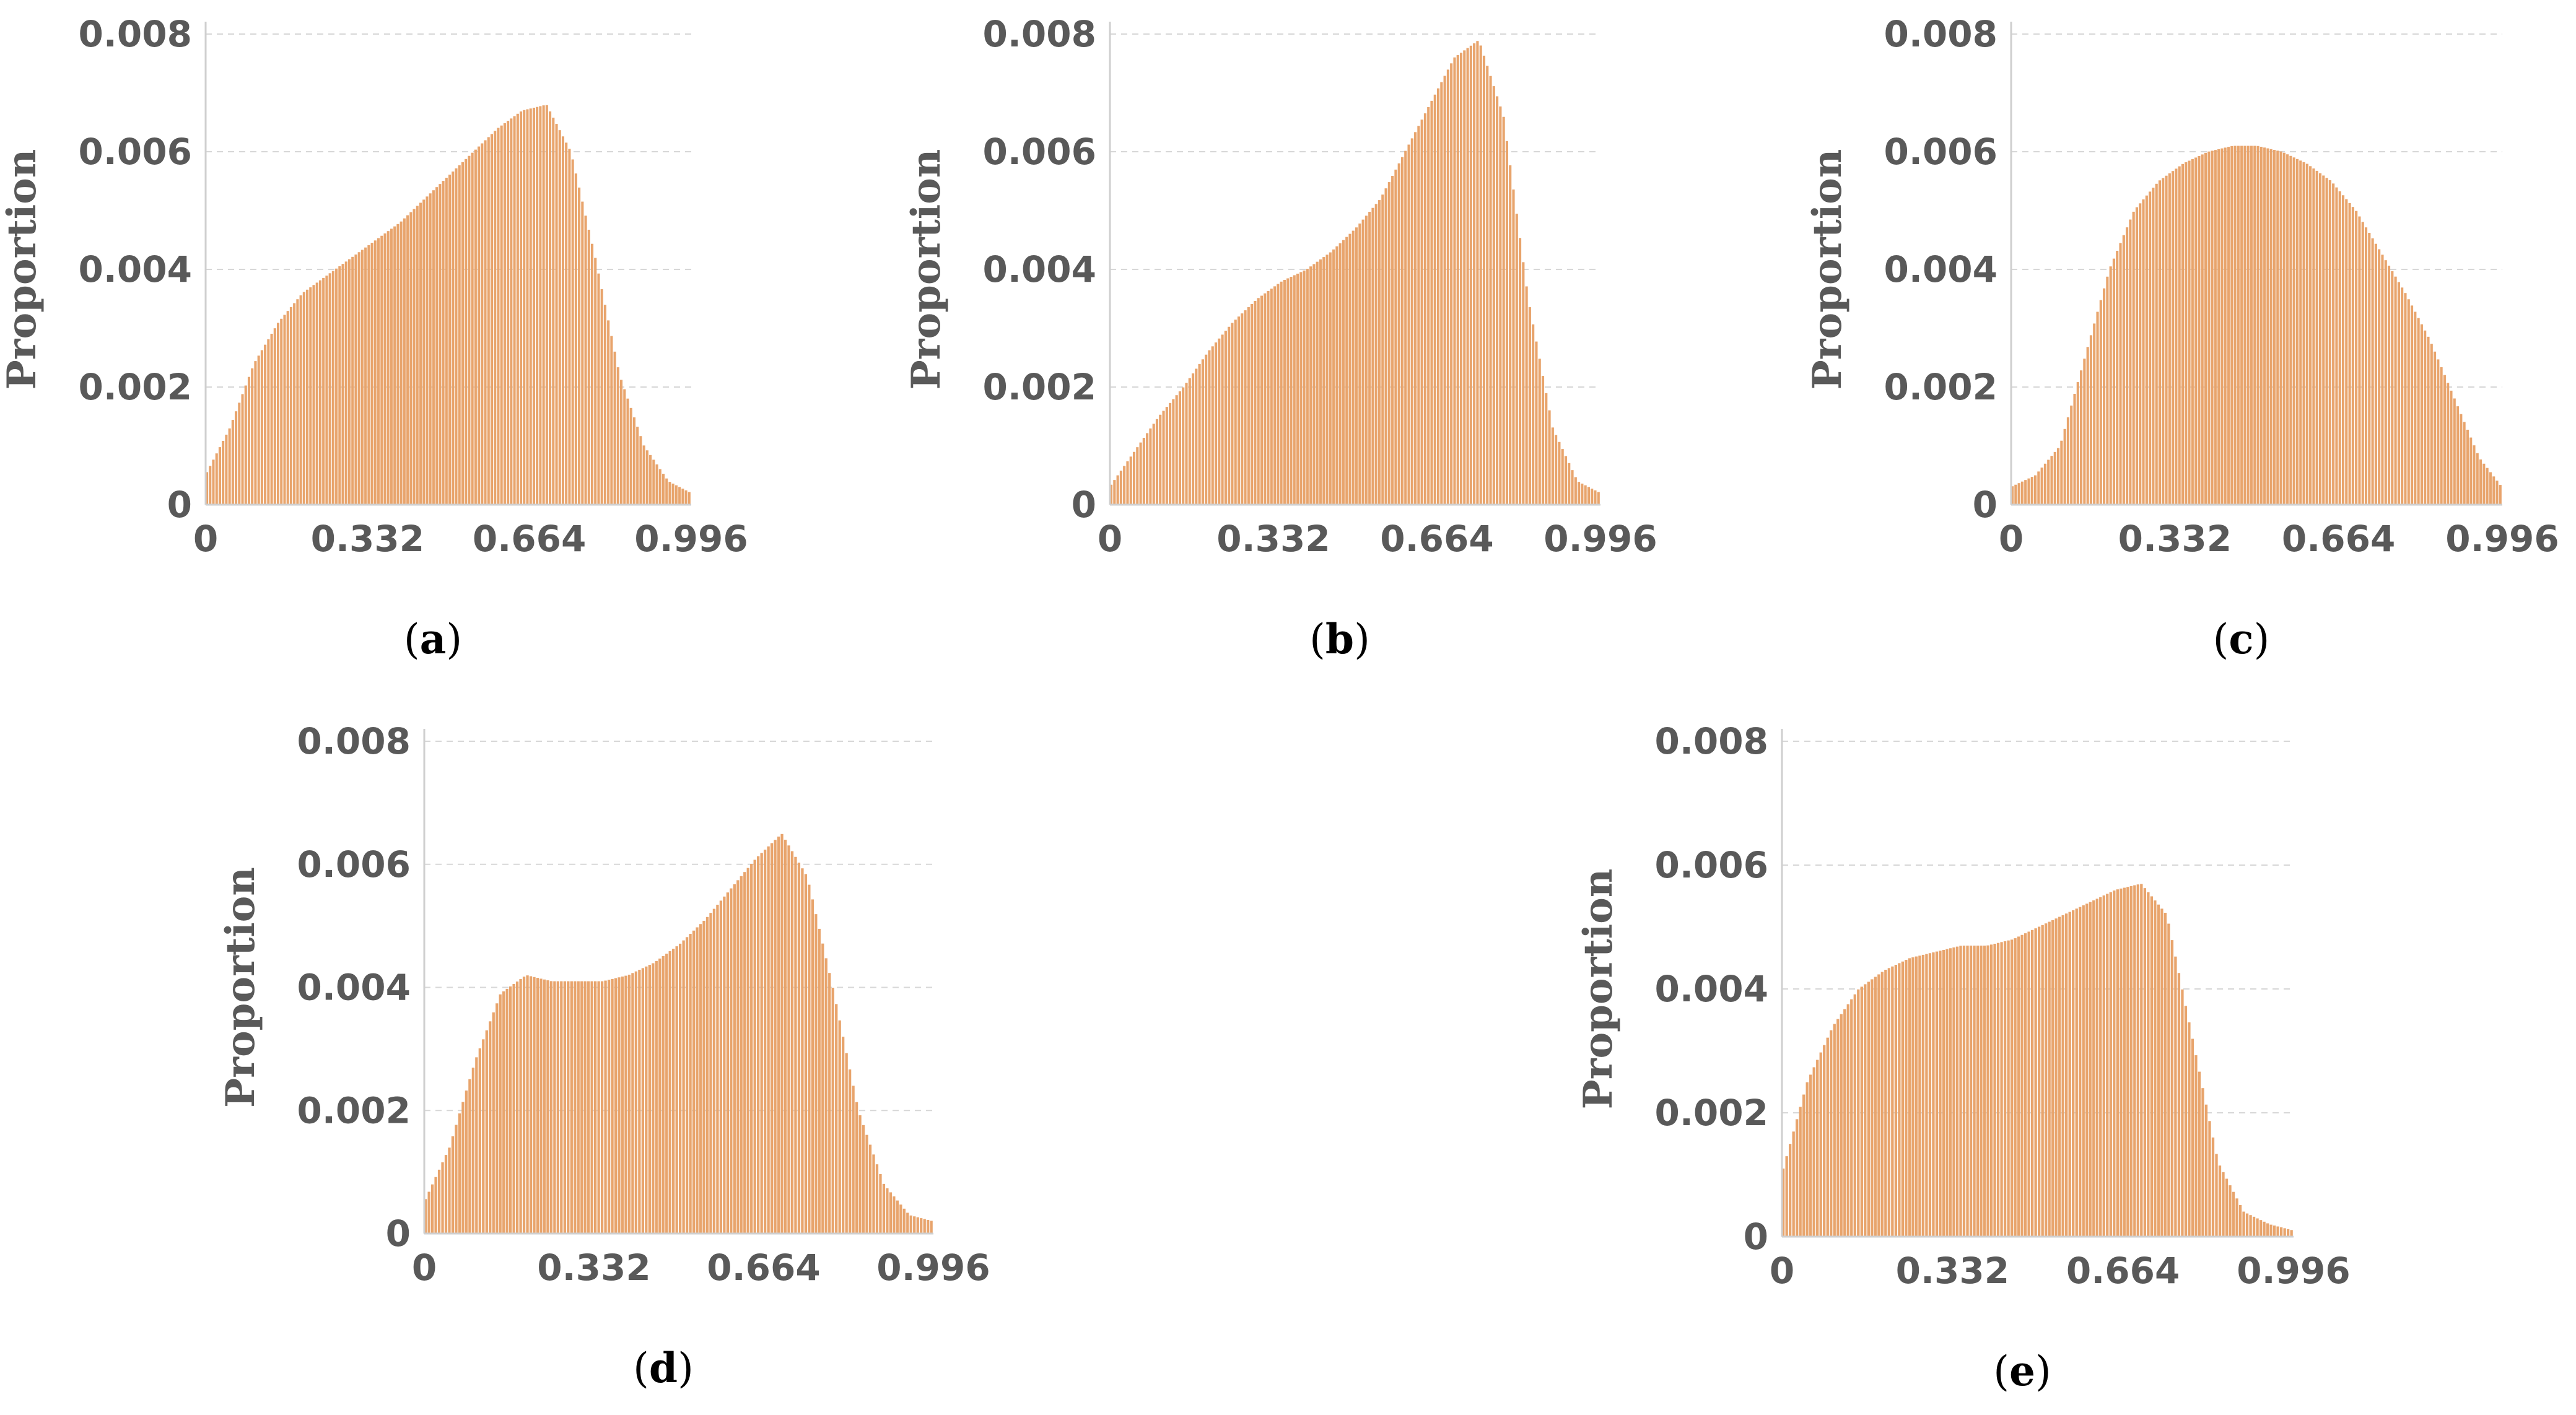 The width and height of the screenshot is (2576, 1415). I want to click on y-tick-label: 0.006, so click(1711, 865).